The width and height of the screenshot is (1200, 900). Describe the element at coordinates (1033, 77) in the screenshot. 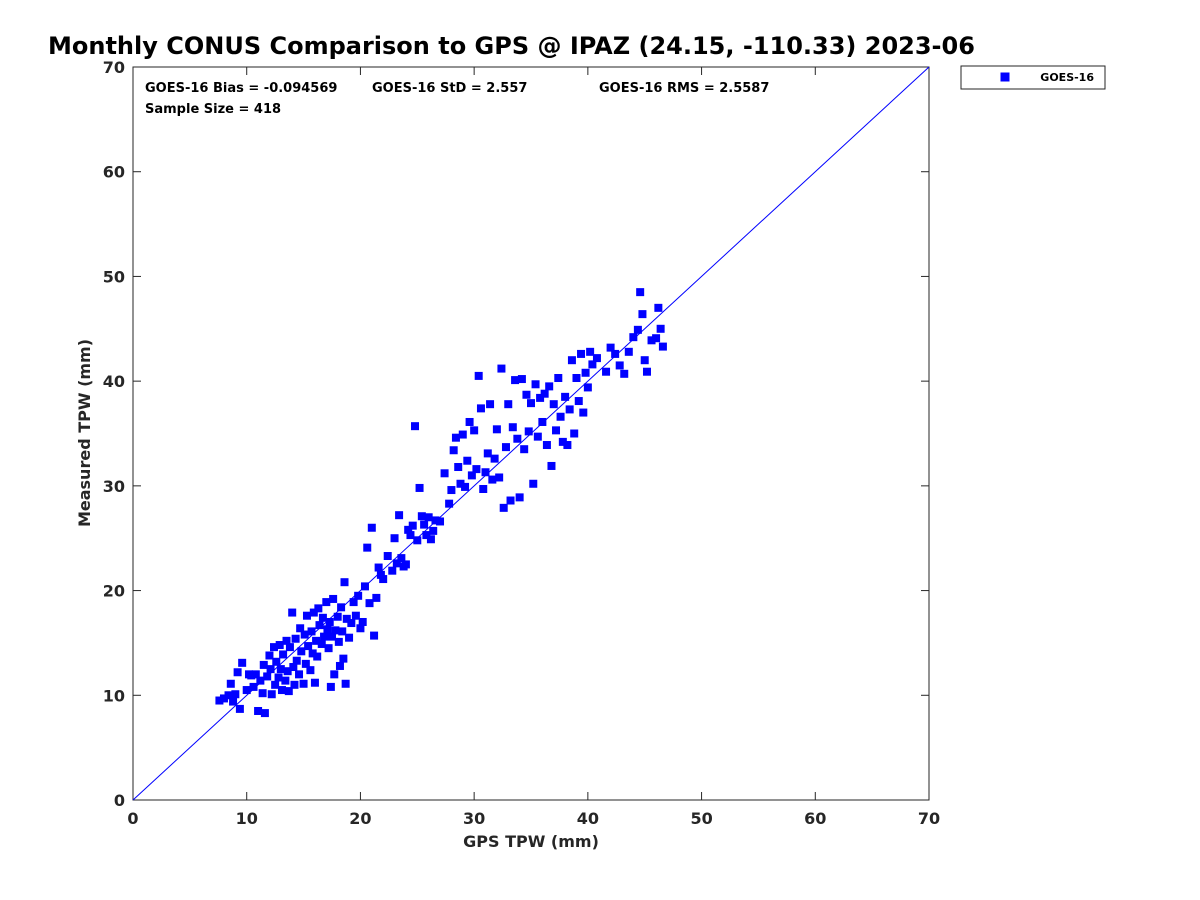

I see `legend: GOES-16` at that location.